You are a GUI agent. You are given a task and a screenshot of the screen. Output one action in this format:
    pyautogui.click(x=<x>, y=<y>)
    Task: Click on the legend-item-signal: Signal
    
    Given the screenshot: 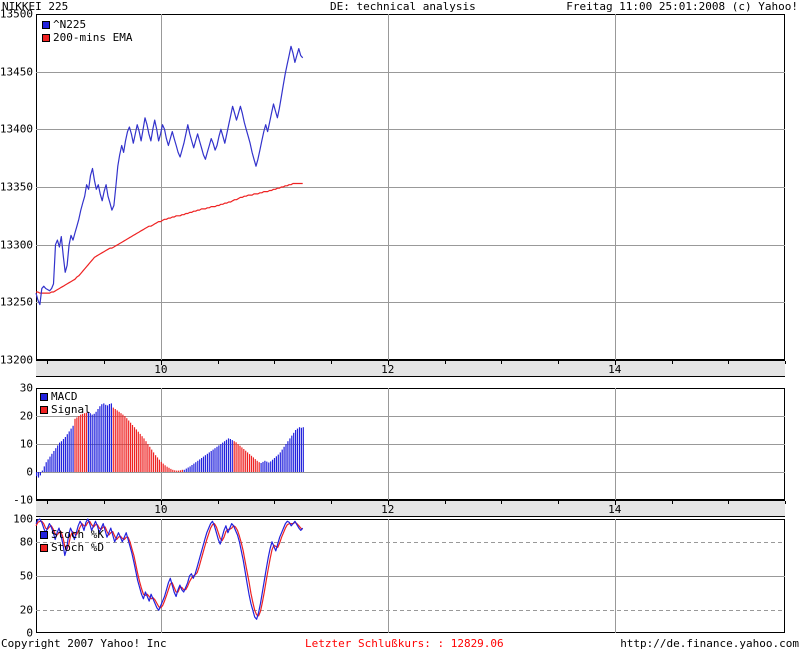 What is the action you would take?
    pyautogui.click(x=65, y=409)
    